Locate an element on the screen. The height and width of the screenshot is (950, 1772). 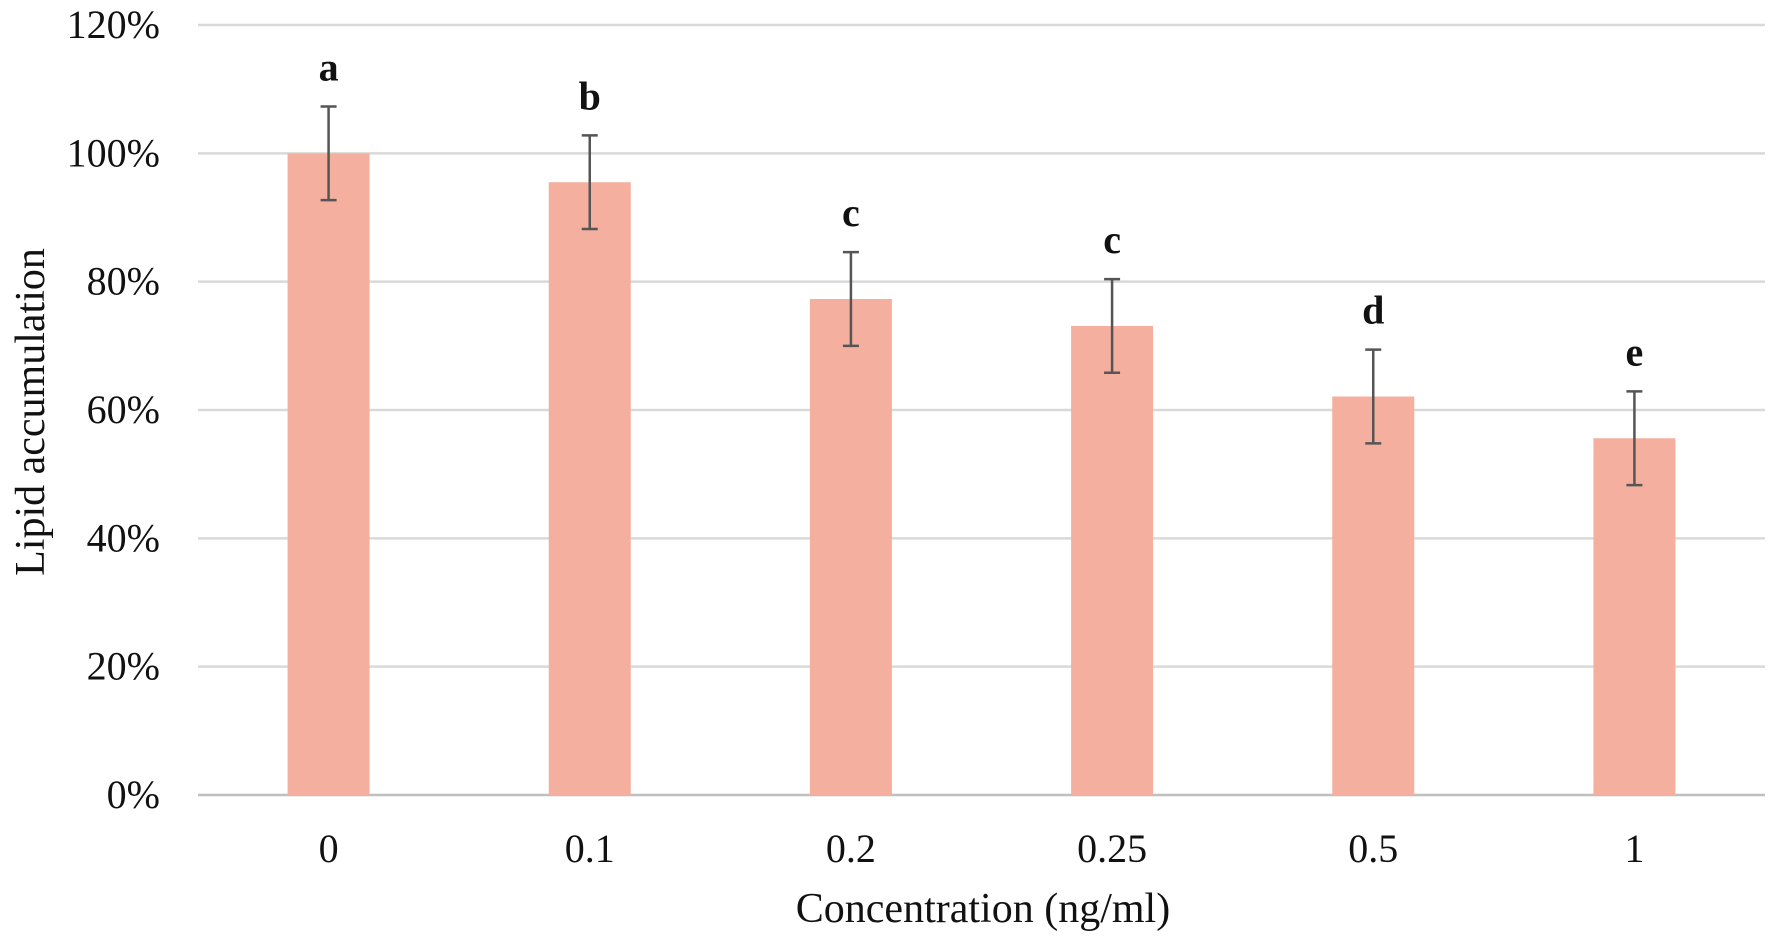
y-tick-label: 60% is located at coordinates (123, 409).